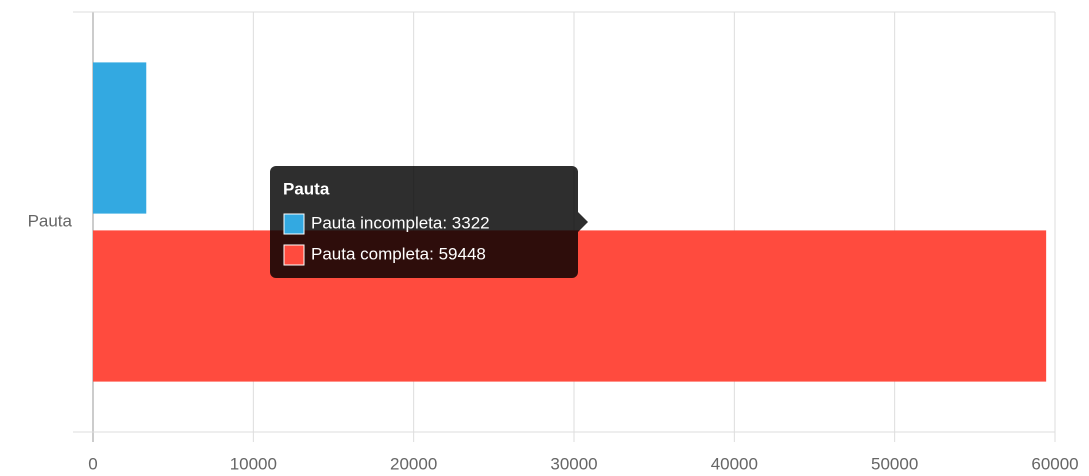 This screenshot has width=1089, height=476. I want to click on x-tick-label: 30000, so click(573, 463).